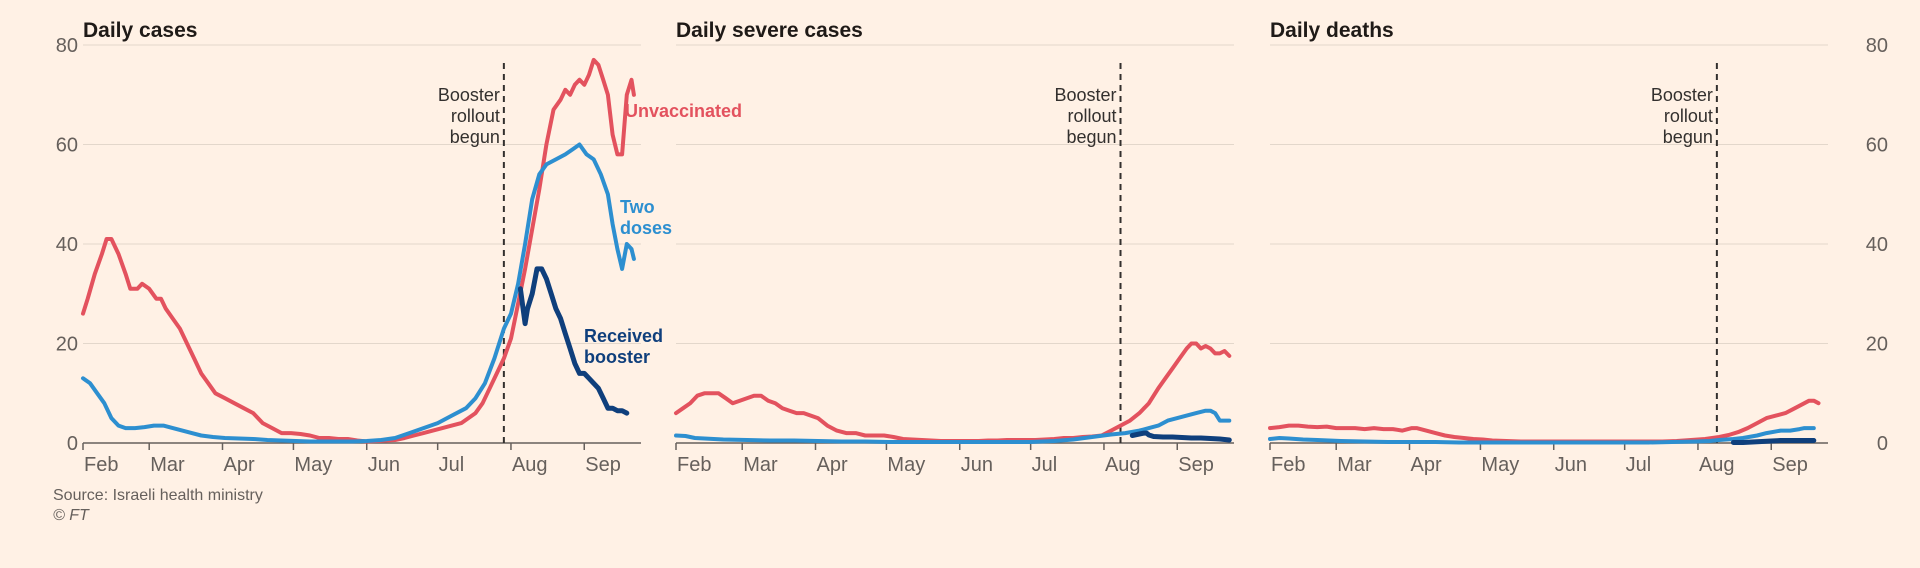  What do you see at coordinates (158, 506) in the screenshot?
I see `source-note: Source: Israeli health ministry © FT` at bounding box center [158, 506].